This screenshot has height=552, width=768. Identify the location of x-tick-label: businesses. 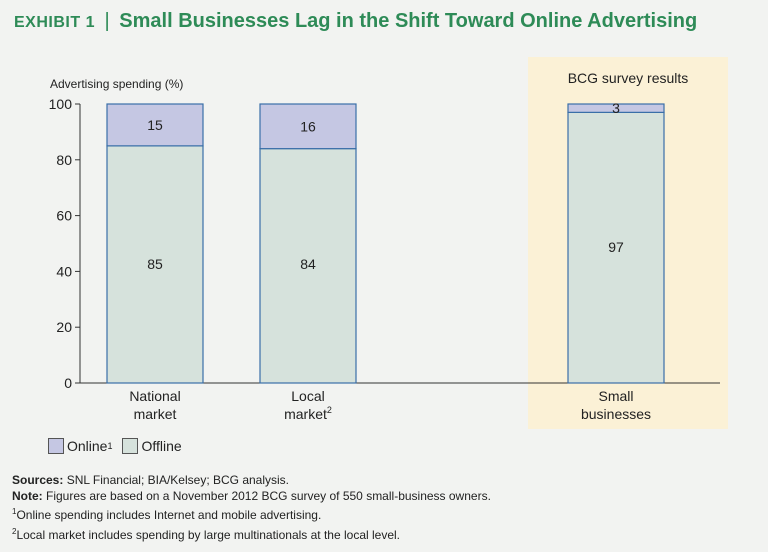
(616, 414).